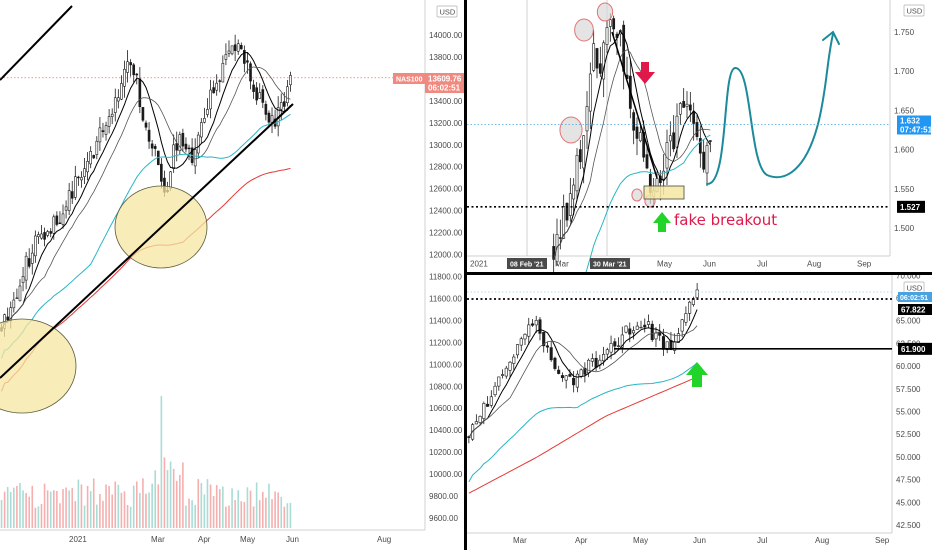  I want to click on br-y-tick-label: 57.500, so click(908, 389).